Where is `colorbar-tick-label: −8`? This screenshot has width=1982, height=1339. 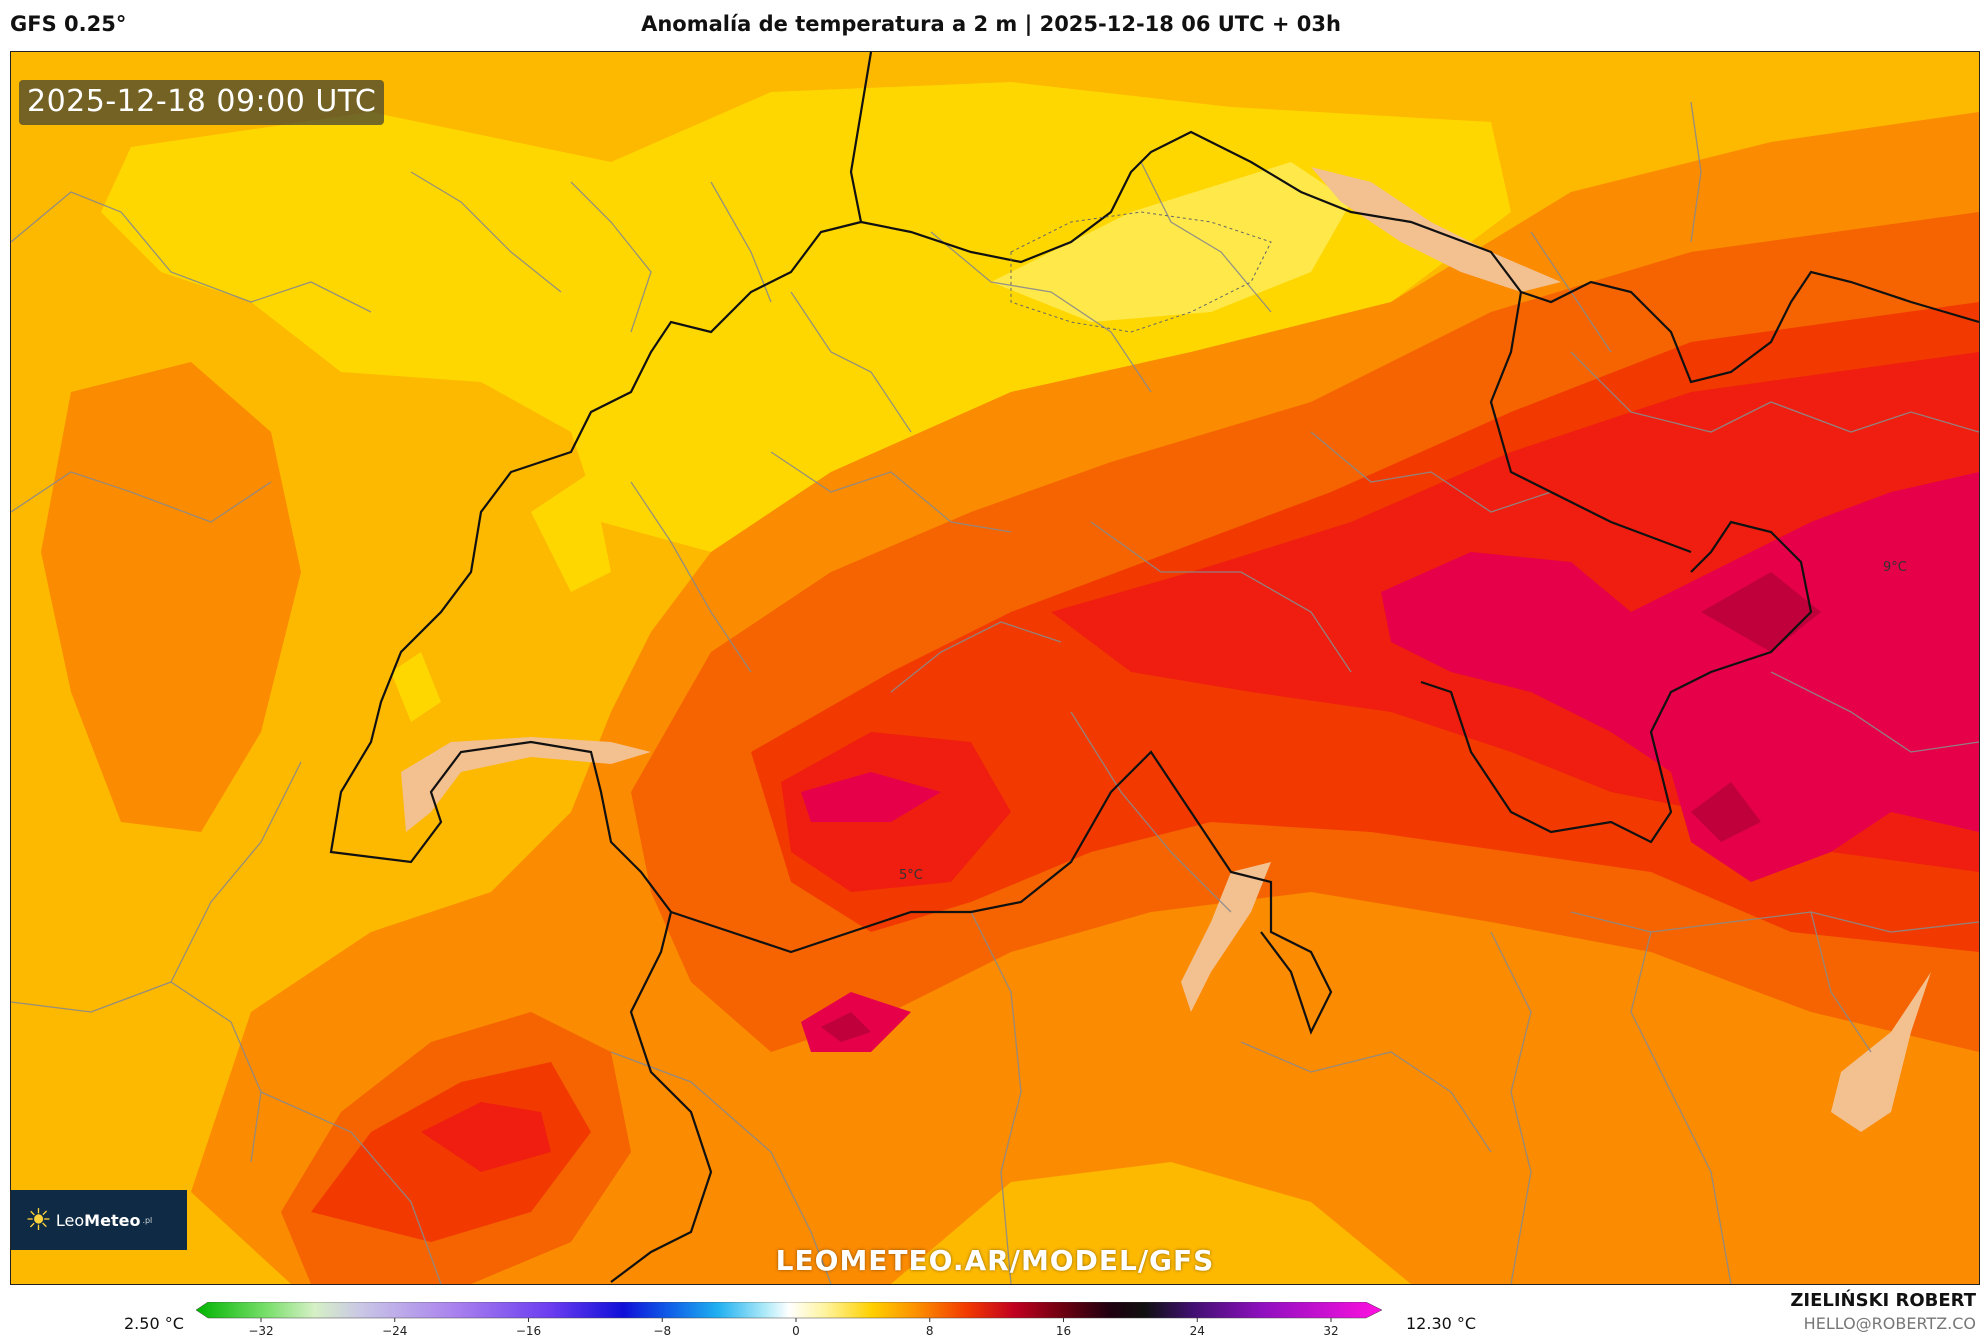 colorbar-tick-label: −8 is located at coordinates (662, 1331).